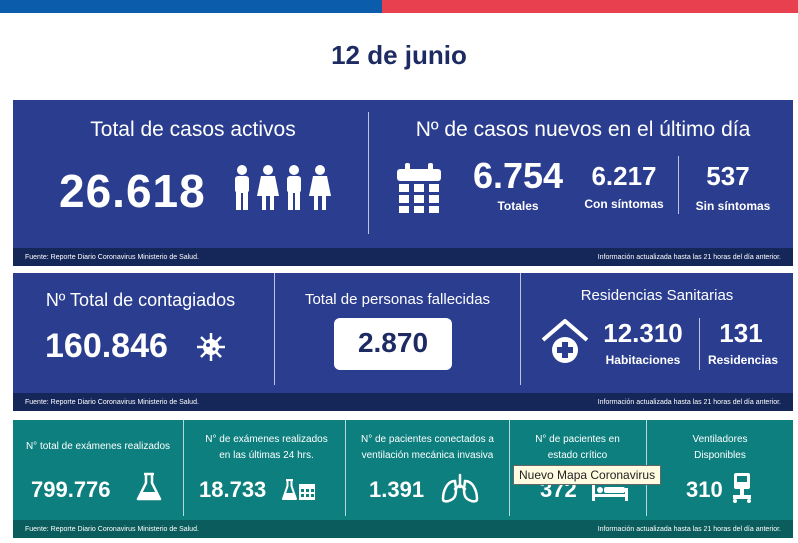  I want to click on ventiladores-title-line1: Ventiladores, so click(720, 439).